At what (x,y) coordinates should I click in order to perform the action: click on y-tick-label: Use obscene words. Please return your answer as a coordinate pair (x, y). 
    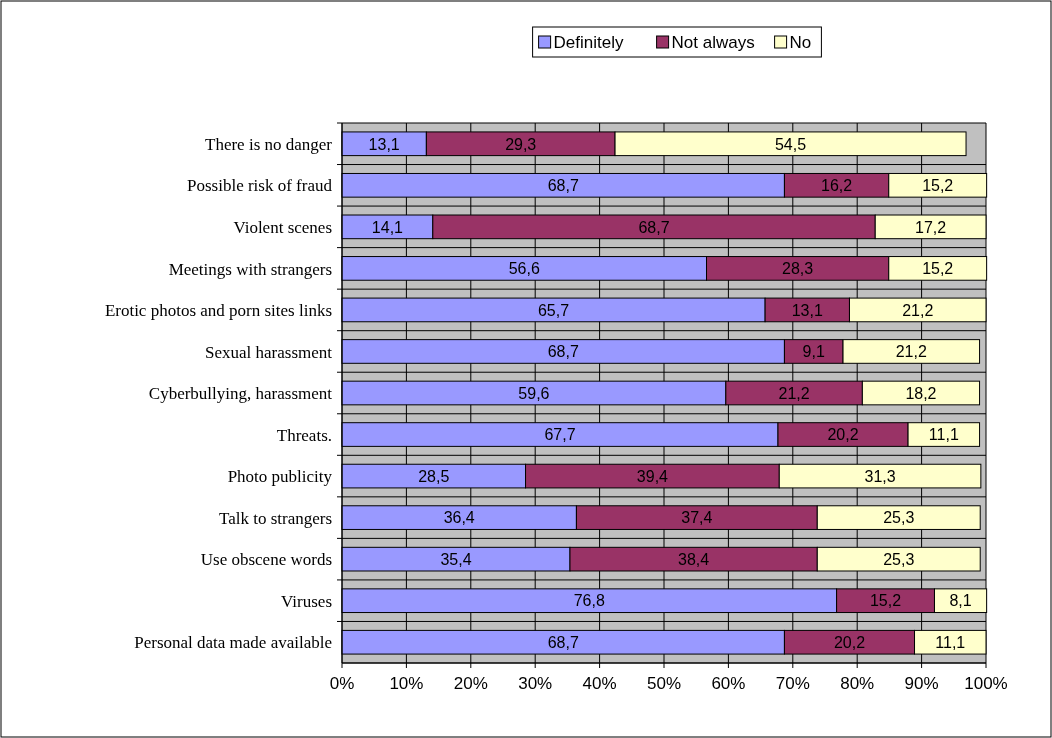
    Looking at the image, I should click on (266, 560).